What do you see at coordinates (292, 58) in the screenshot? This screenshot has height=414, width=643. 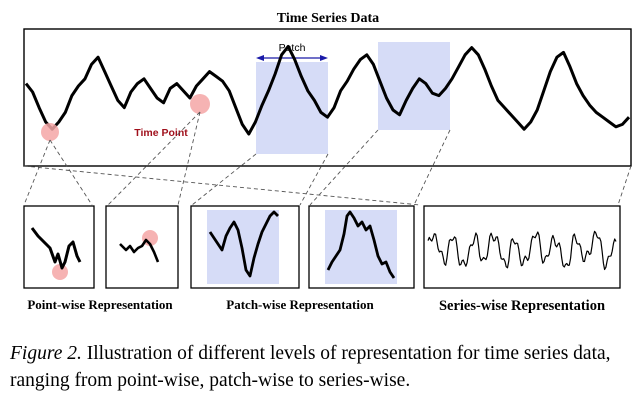 I see `patch-arrow` at bounding box center [292, 58].